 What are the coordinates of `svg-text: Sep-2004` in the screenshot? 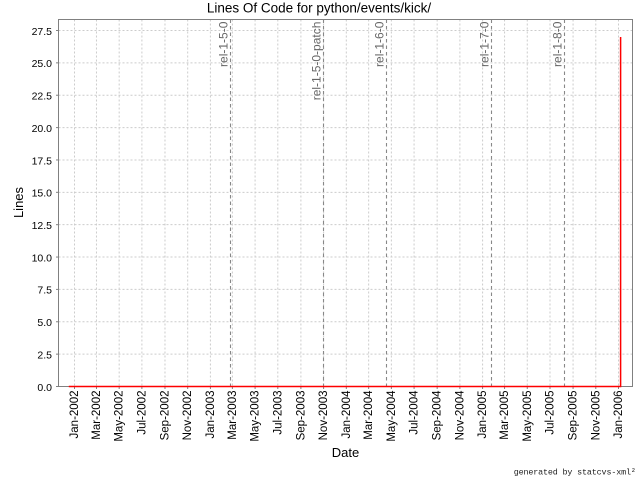 It's located at (438, 415).